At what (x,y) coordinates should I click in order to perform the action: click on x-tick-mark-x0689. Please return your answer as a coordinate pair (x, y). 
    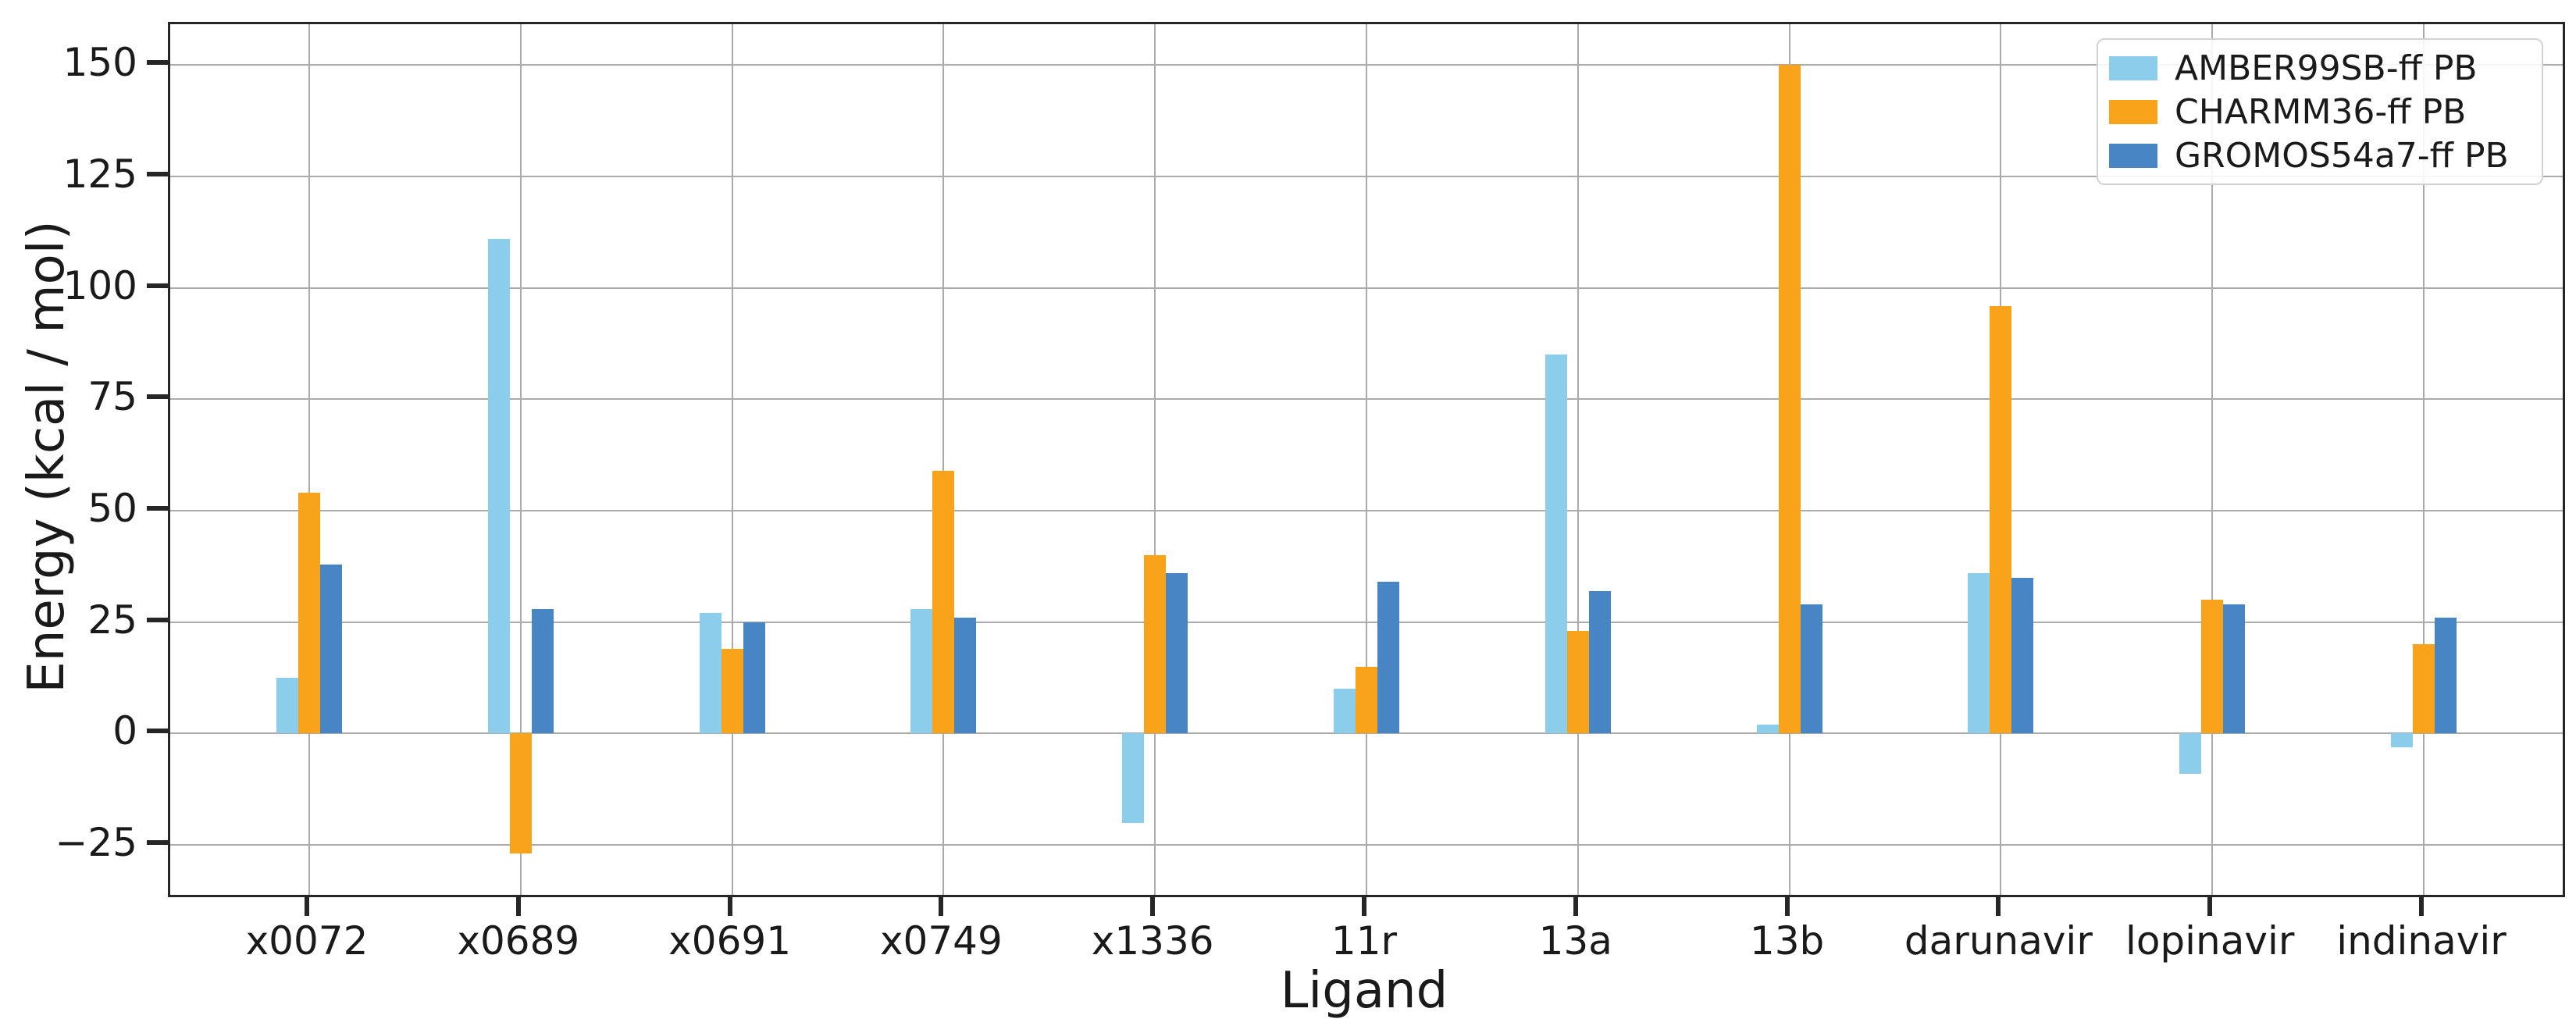
    Looking at the image, I should click on (518, 905).